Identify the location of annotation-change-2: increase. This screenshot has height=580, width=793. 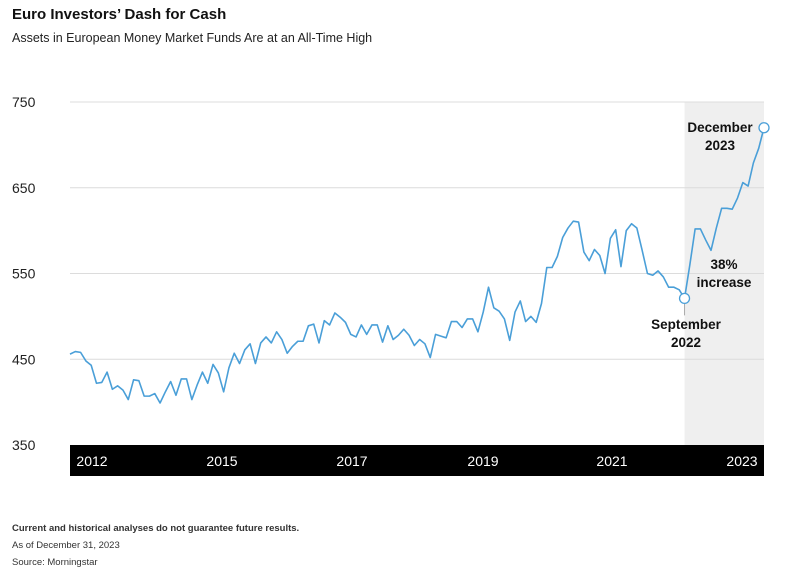
(724, 282).